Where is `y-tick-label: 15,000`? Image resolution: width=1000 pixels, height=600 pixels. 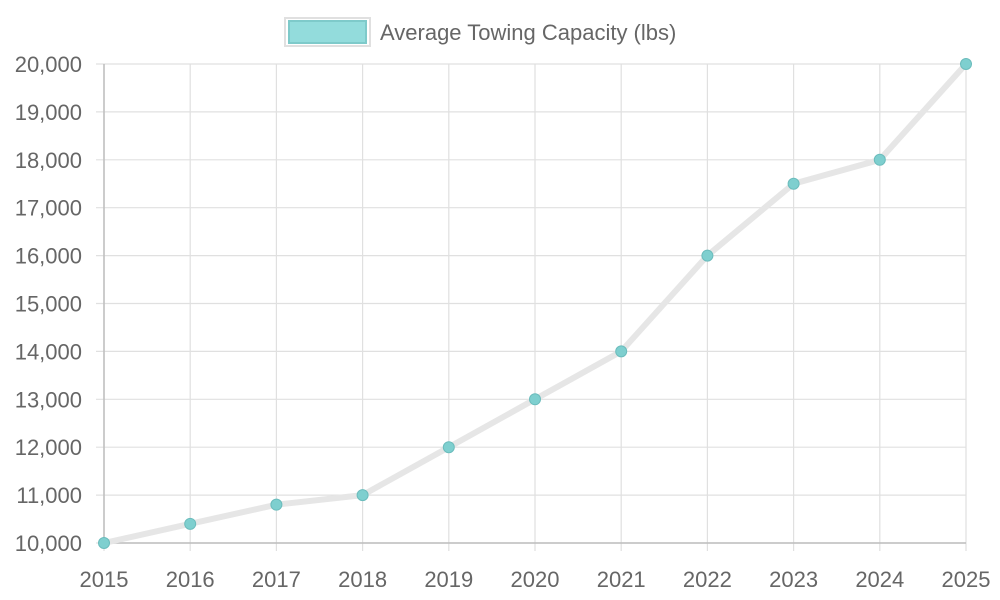 y-tick-label: 15,000 is located at coordinates (48, 304).